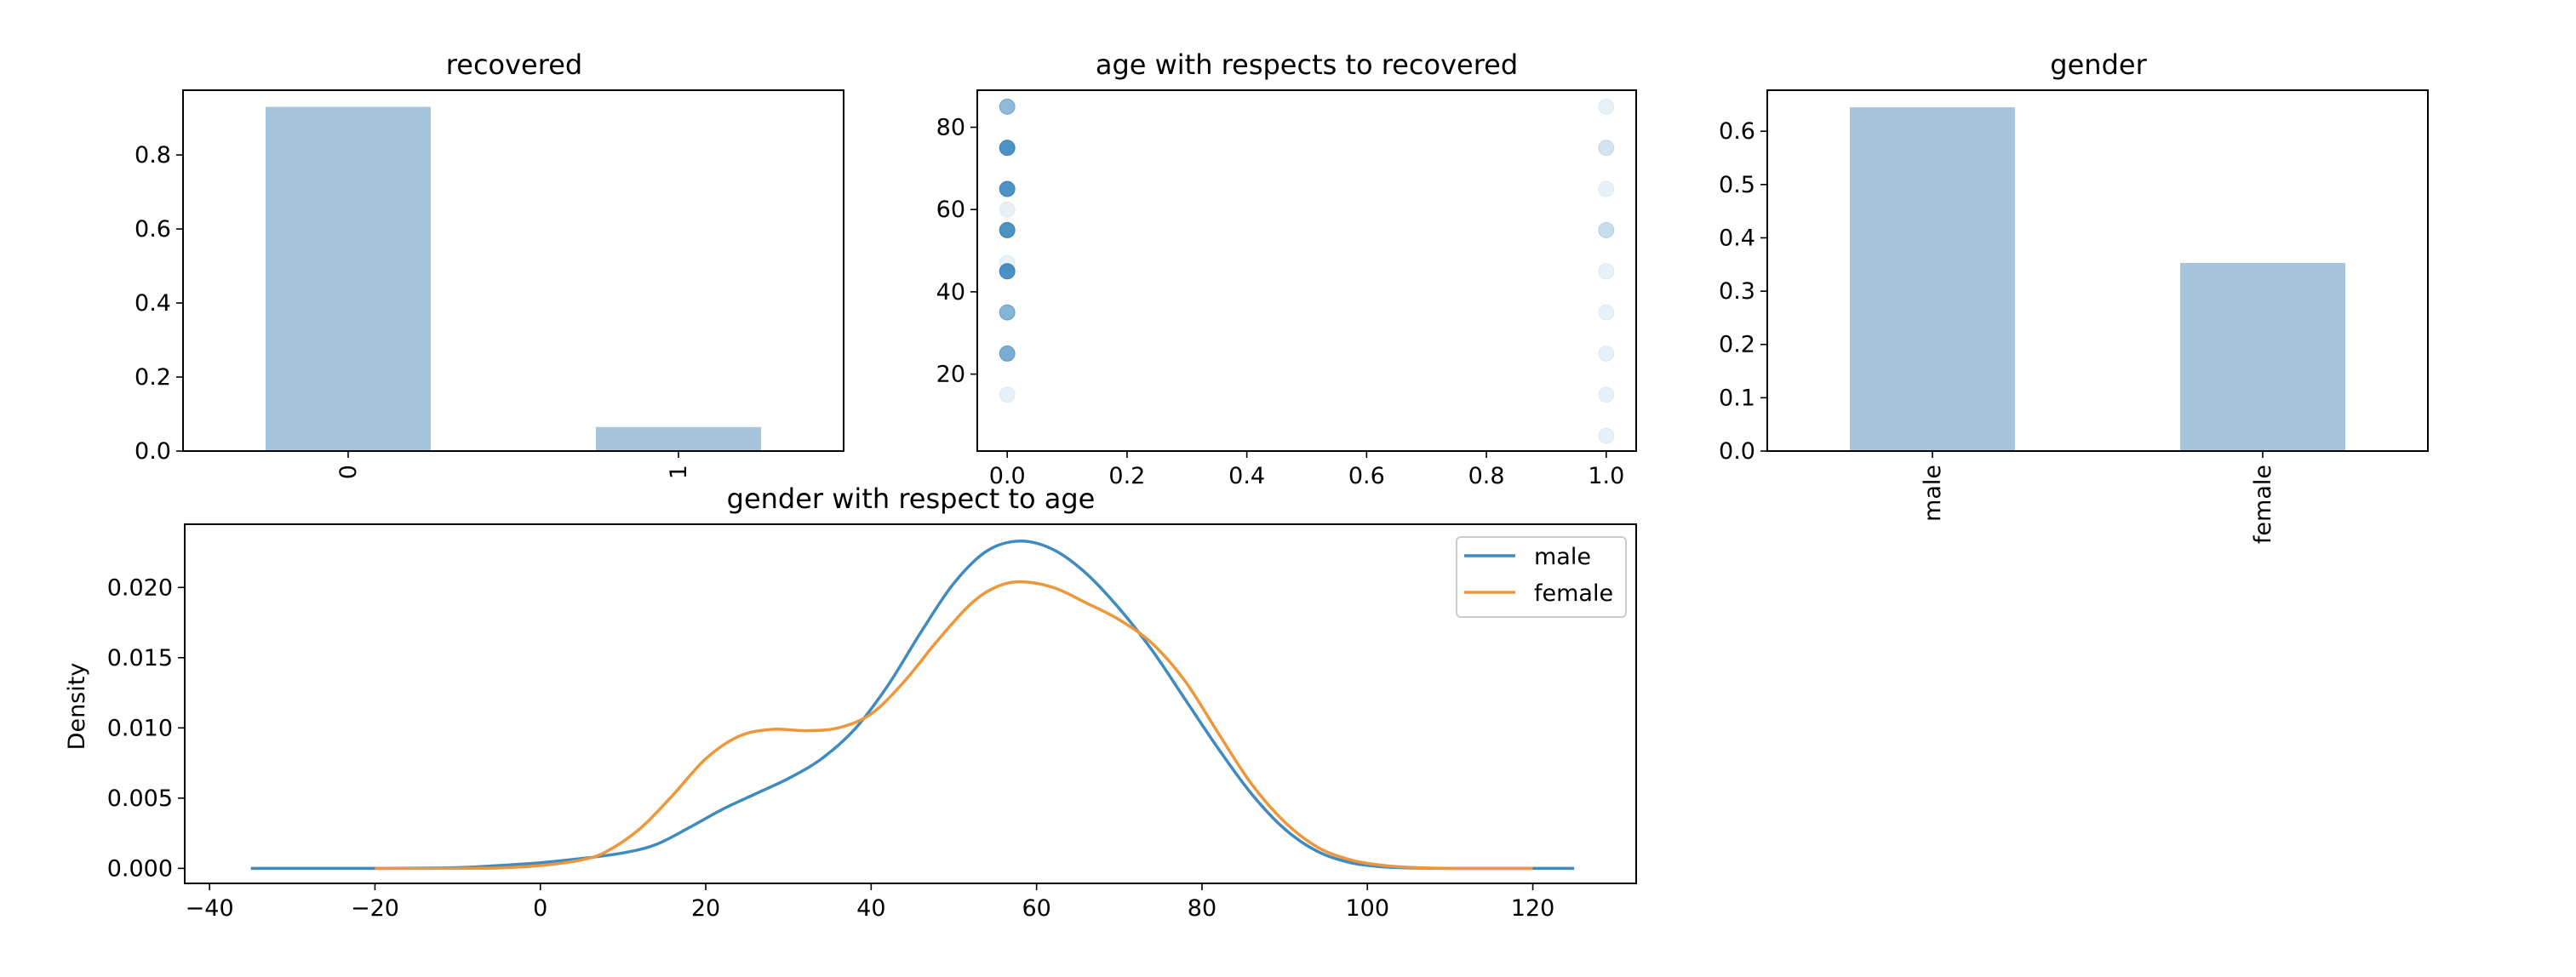  Describe the element at coordinates (1562, 557) in the screenshot. I see `legend-label-male: male` at that location.